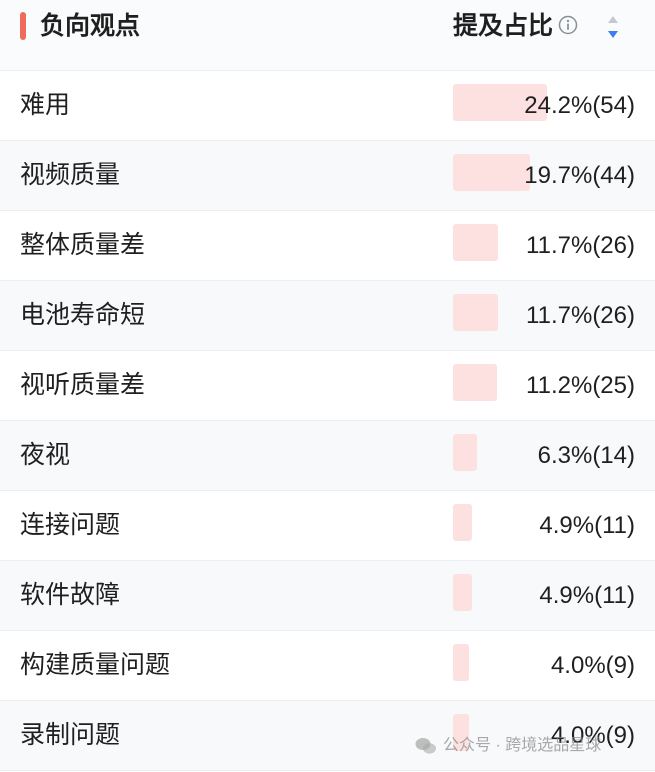  What do you see at coordinates (522, 745) in the screenshot?
I see `watermark-text: 公众号 · 跨境选品星球` at bounding box center [522, 745].